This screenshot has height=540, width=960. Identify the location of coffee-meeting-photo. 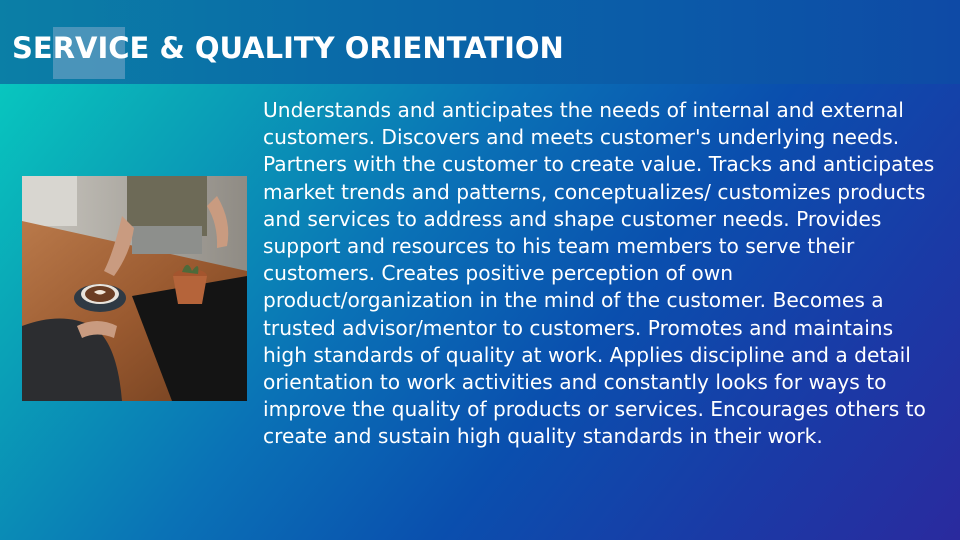
(134, 288).